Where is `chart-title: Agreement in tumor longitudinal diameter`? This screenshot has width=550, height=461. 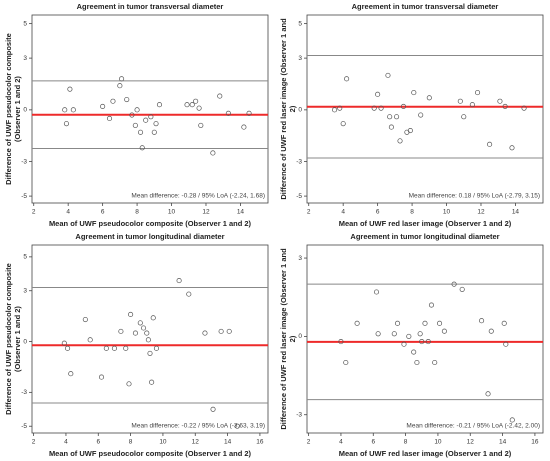
chart-title: Agreement in tumor longitudinal diameter is located at coordinates (149, 236).